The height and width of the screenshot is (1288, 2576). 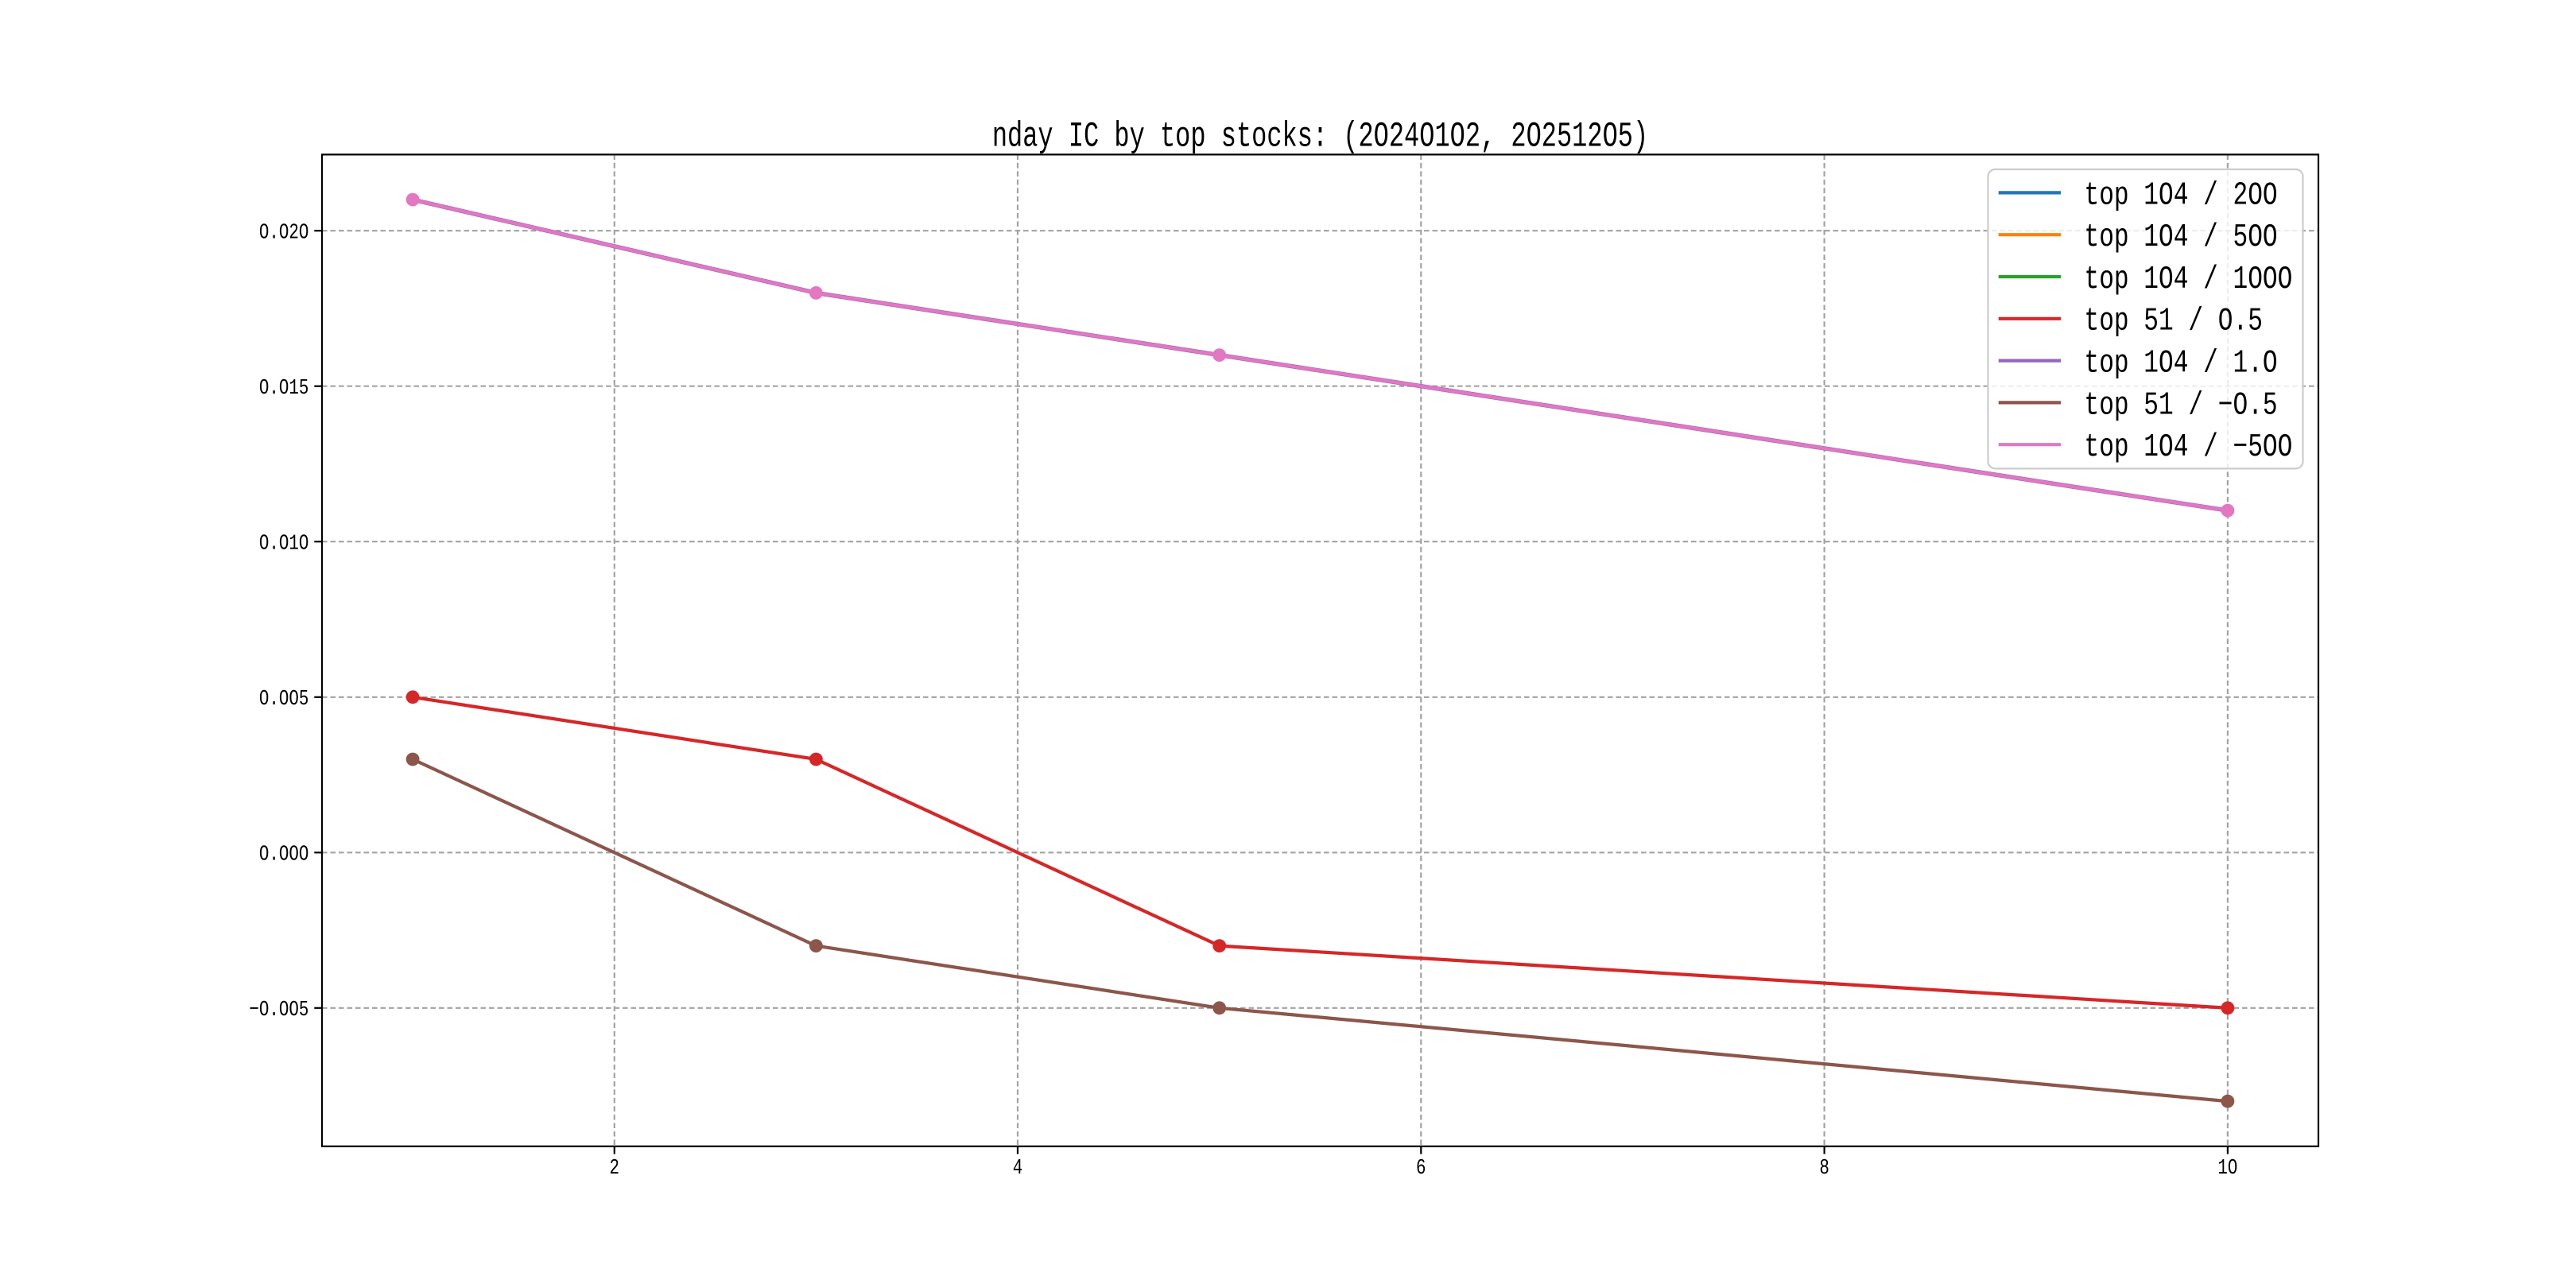 What do you see at coordinates (2181, 364) in the screenshot?
I see `svg-text: top 1O4 / 1.O` at bounding box center [2181, 364].